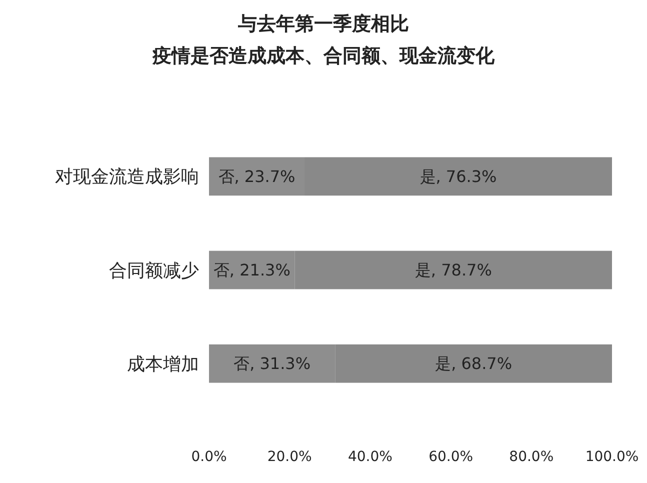  What do you see at coordinates (612, 456) in the screenshot?
I see `x-tick-label: 100.0%` at bounding box center [612, 456].